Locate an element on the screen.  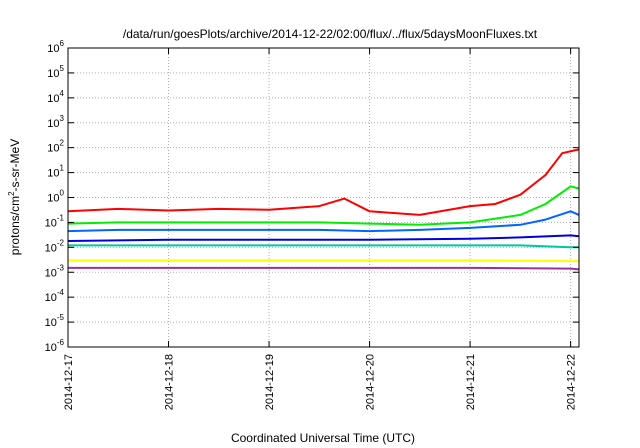
y-tick-label: 10⁴ is located at coordinates (55, 97).